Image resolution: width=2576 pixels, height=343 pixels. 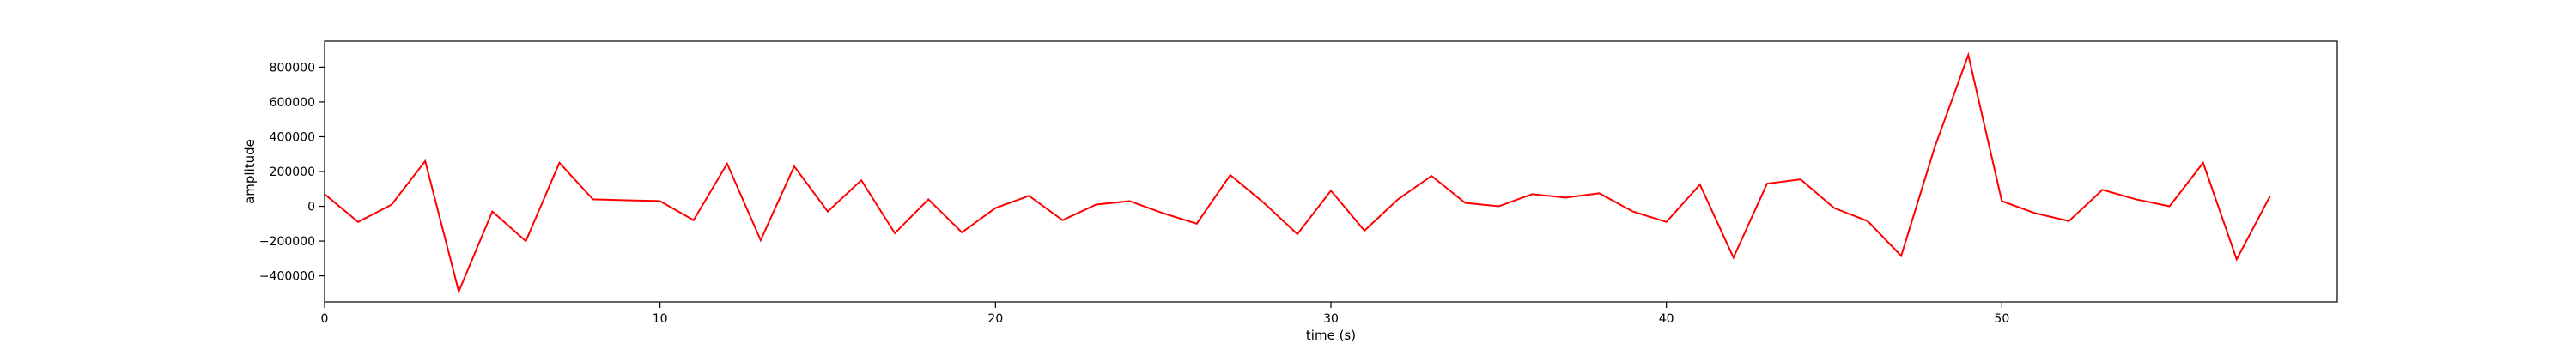 I want to click on y-axis-label: amplitude, so click(x=250, y=171).